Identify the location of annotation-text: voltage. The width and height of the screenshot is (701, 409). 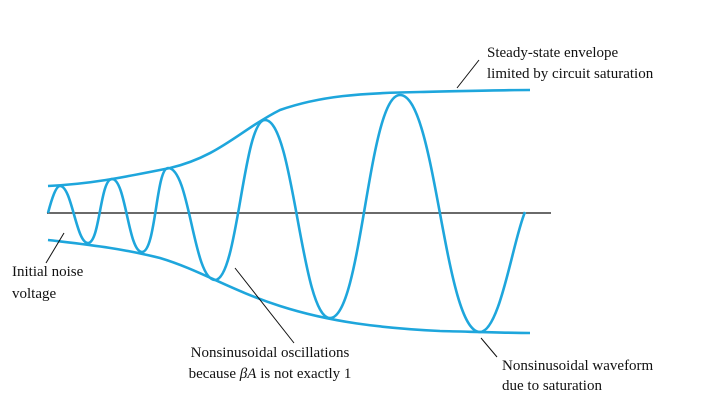
(34, 294).